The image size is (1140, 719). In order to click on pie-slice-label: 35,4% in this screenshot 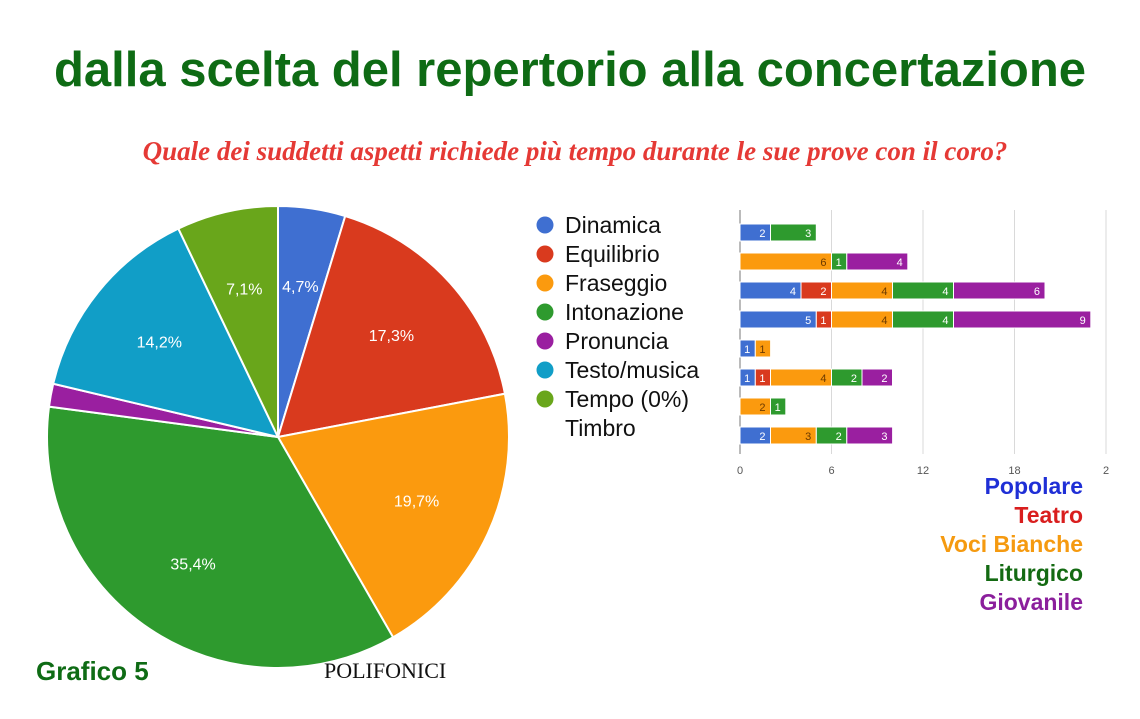, I will do `click(192, 565)`.